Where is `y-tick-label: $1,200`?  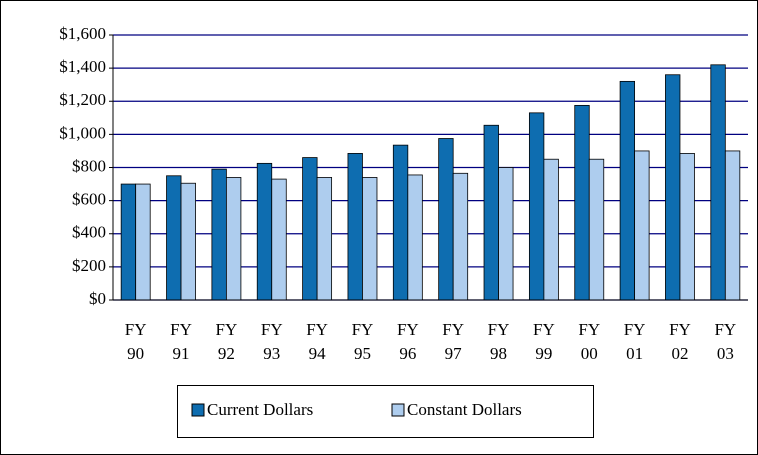
y-tick-label: $1,200 is located at coordinates (82, 99).